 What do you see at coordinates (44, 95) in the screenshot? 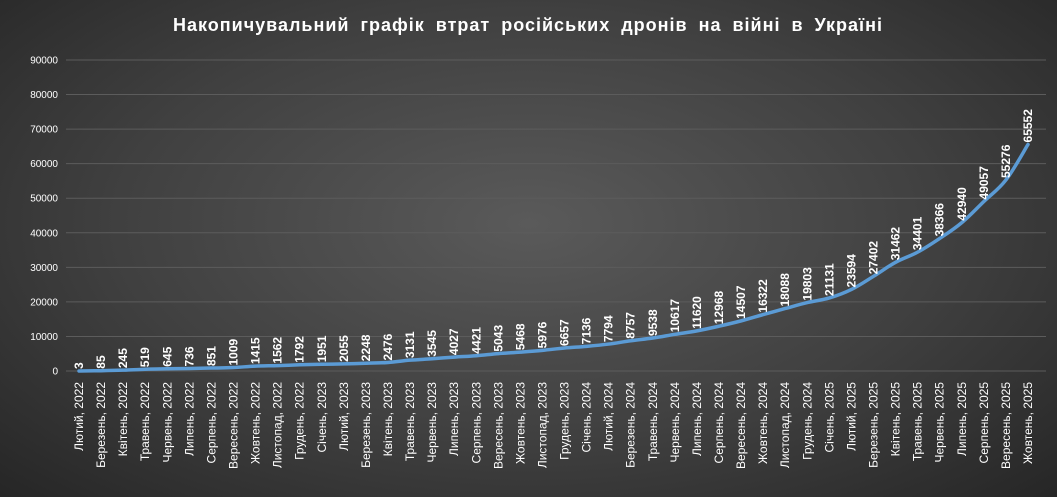
I see `y-tick-label: 80000` at bounding box center [44, 95].